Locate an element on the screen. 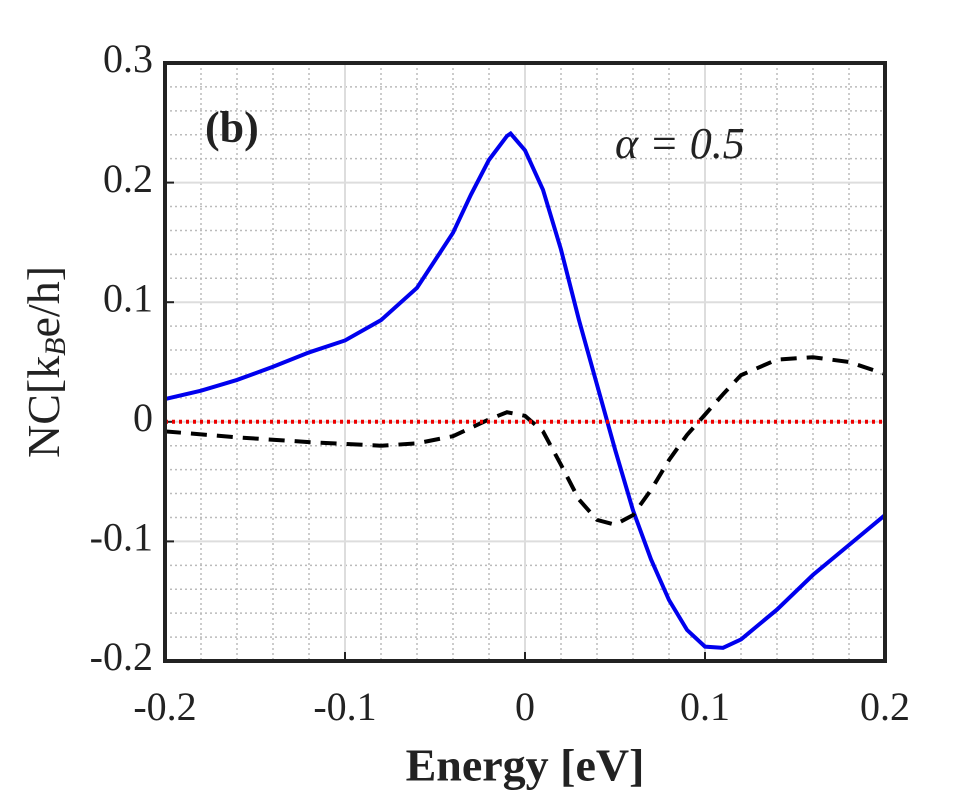 This screenshot has width=975, height=799. y-label-sub: B is located at coordinates (55, 346).